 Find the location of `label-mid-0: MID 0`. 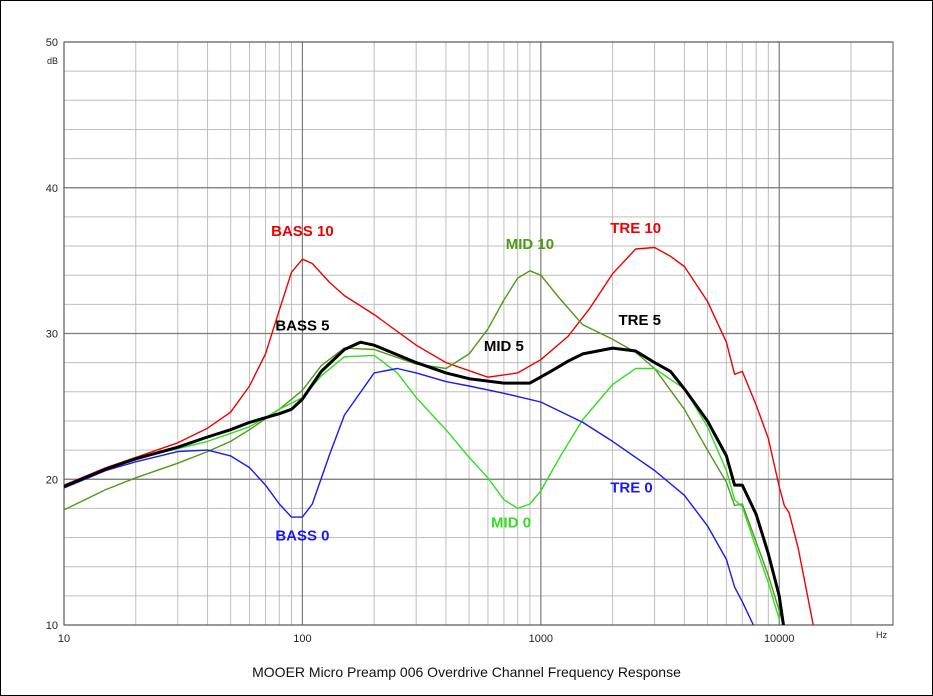

label-mid-0: MID 0 is located at coordinates (511, 522).